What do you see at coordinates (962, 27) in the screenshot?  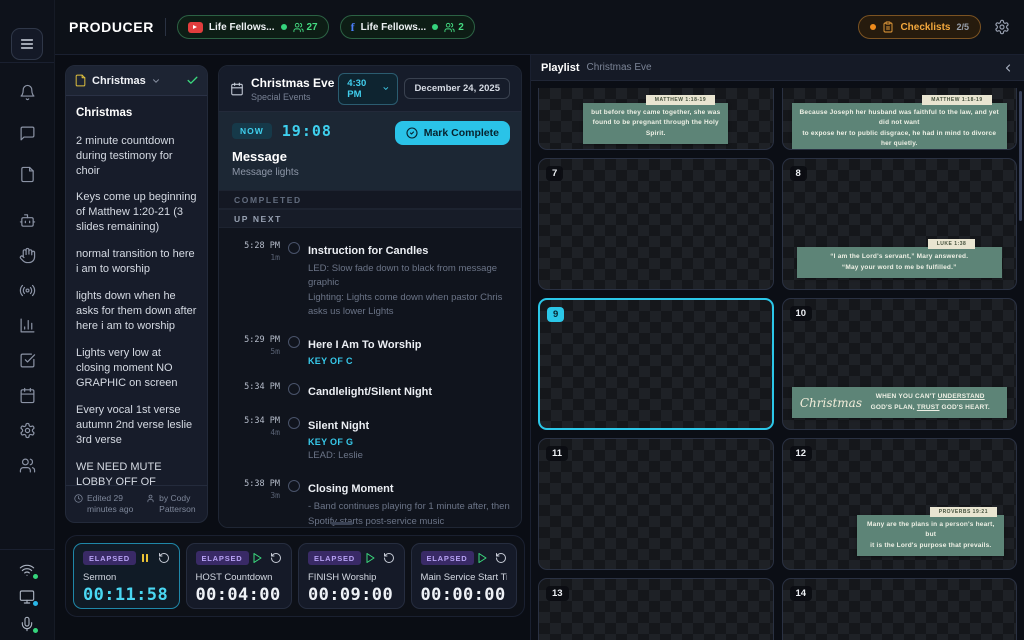 I see `checklists-progress: 2/5` at bounding box center [962, 27].